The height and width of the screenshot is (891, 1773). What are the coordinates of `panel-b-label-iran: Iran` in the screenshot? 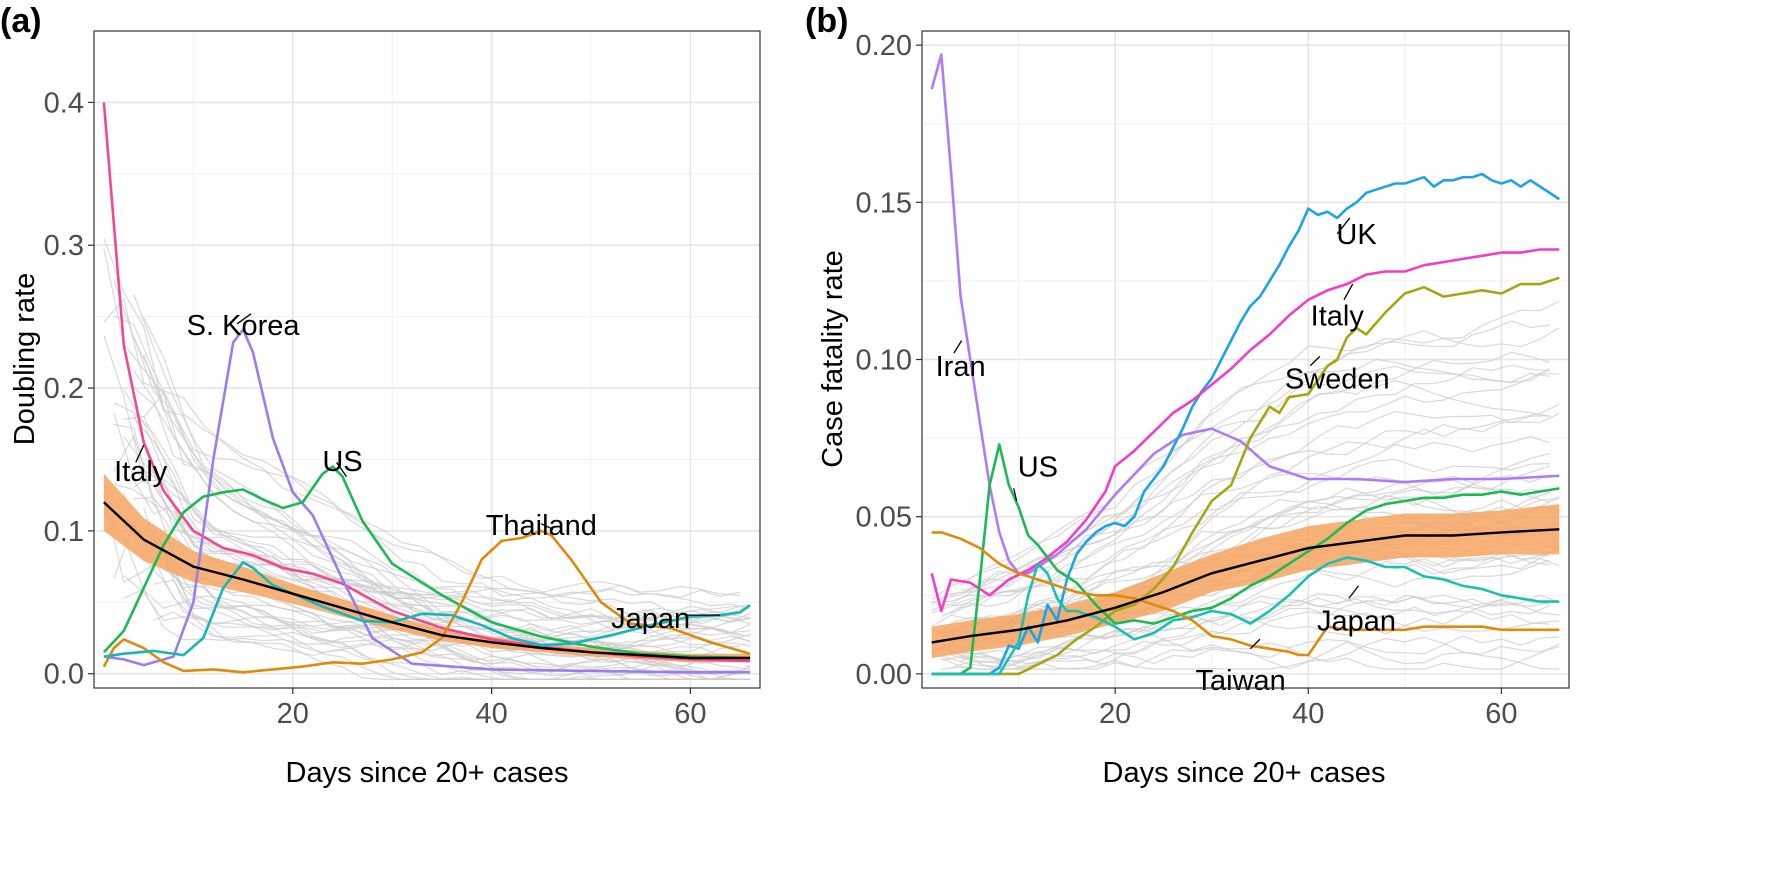 It's located at (961, 367).